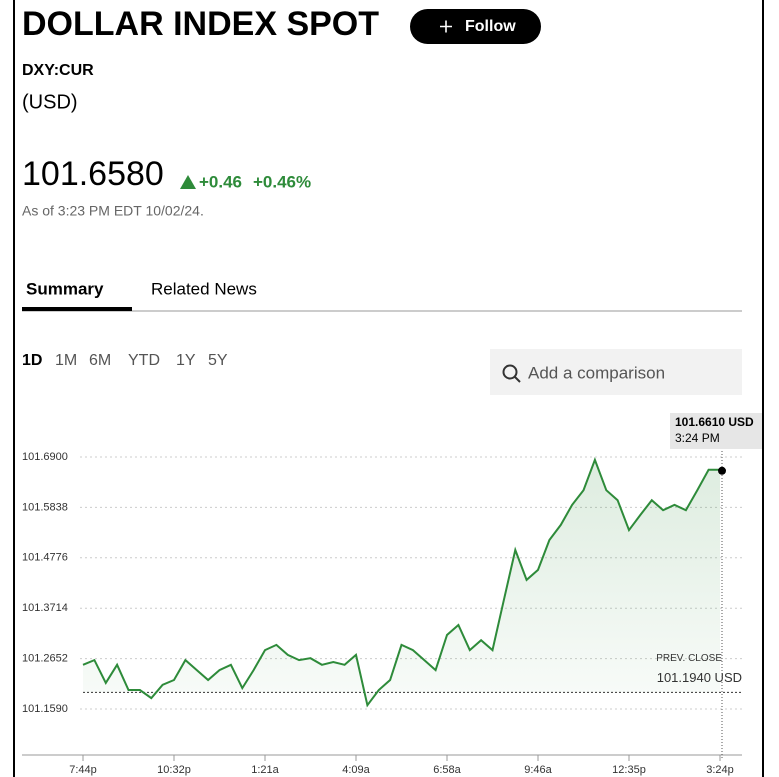 The image size is (779, 777). What do you see at coordinates (689, 658) in the screenshot?
I see `prev-close-label: PREV. CLOSE` at bounding box center [689, 658].